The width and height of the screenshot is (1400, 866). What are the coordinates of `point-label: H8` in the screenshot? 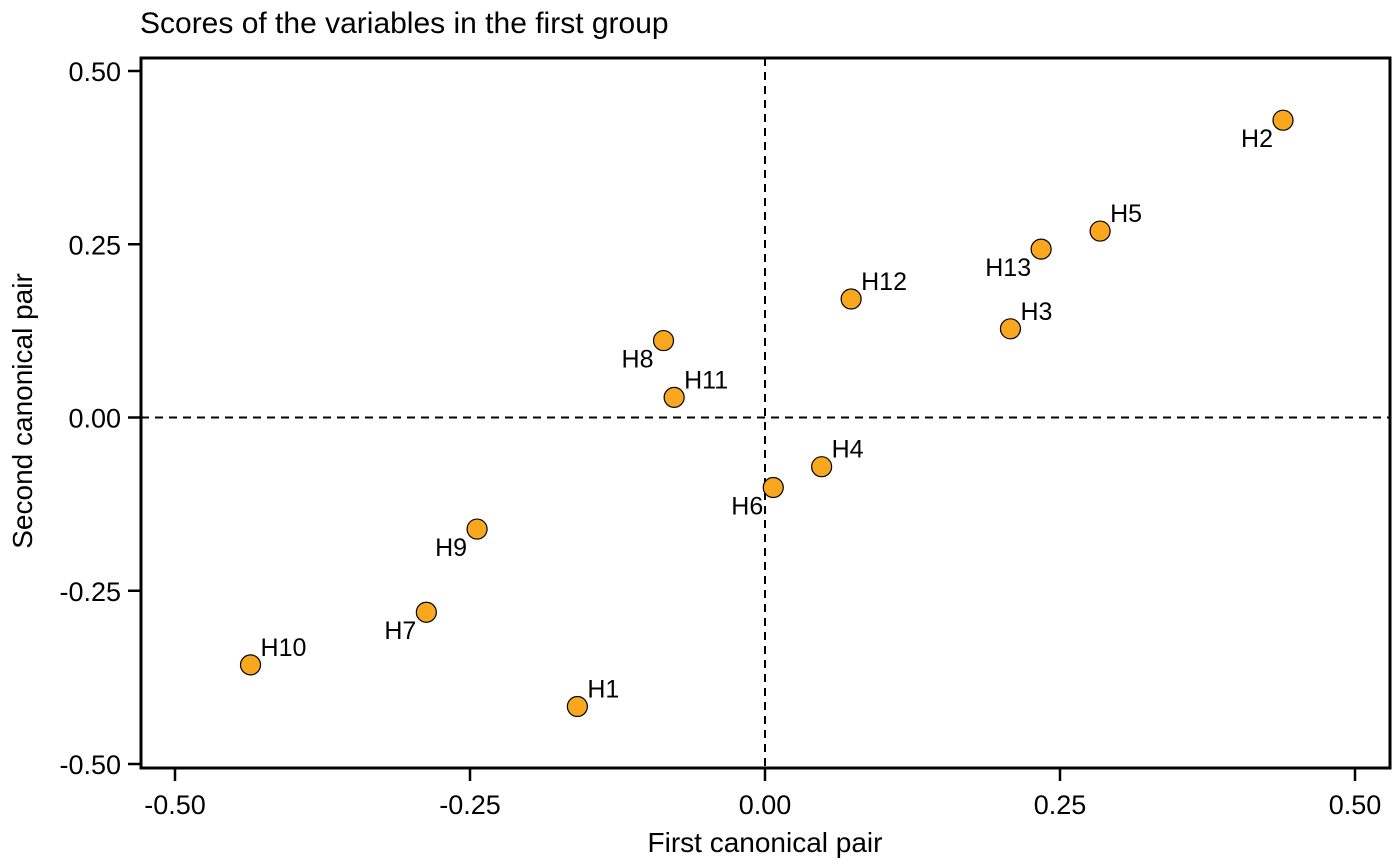 It's located at (638, 360).